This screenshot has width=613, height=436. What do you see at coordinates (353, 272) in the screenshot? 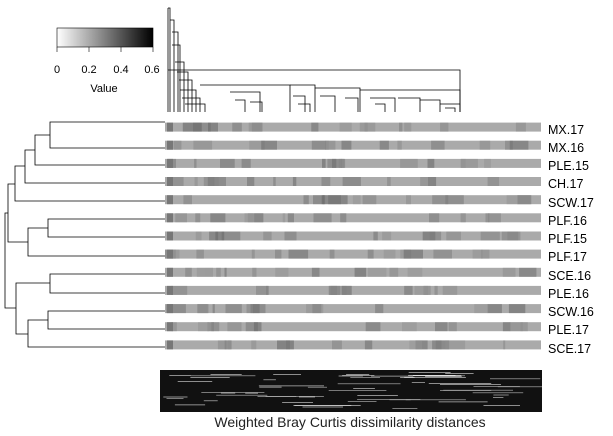
I see `heatmap-row-SCE.16` at bounding box center [353, 272].